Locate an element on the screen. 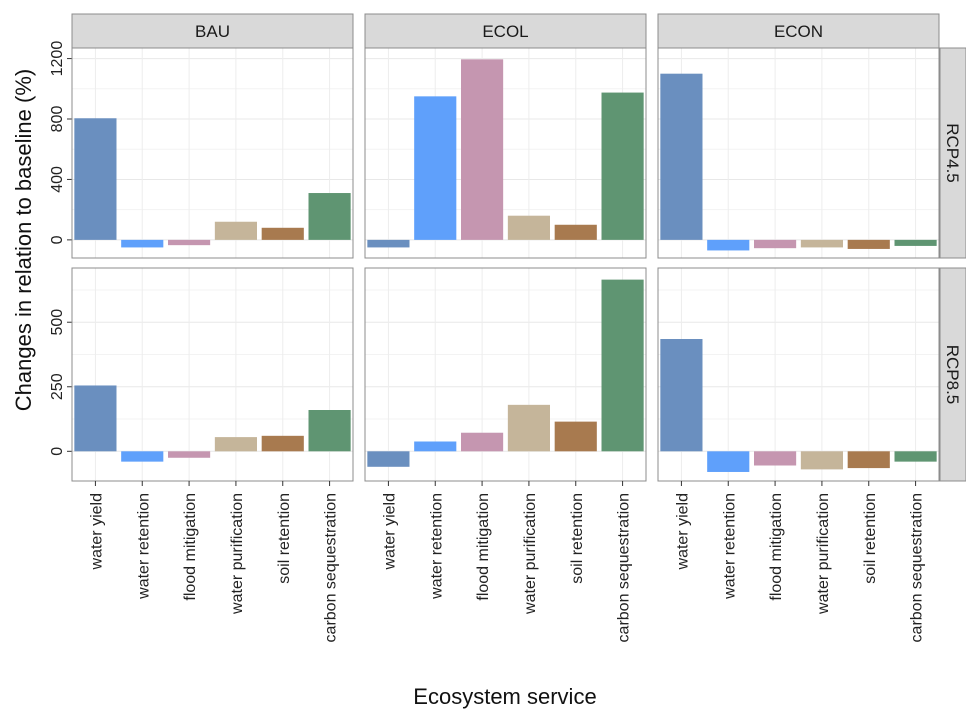  panel-rcp85-ecol is located at coordinates (505, 374).